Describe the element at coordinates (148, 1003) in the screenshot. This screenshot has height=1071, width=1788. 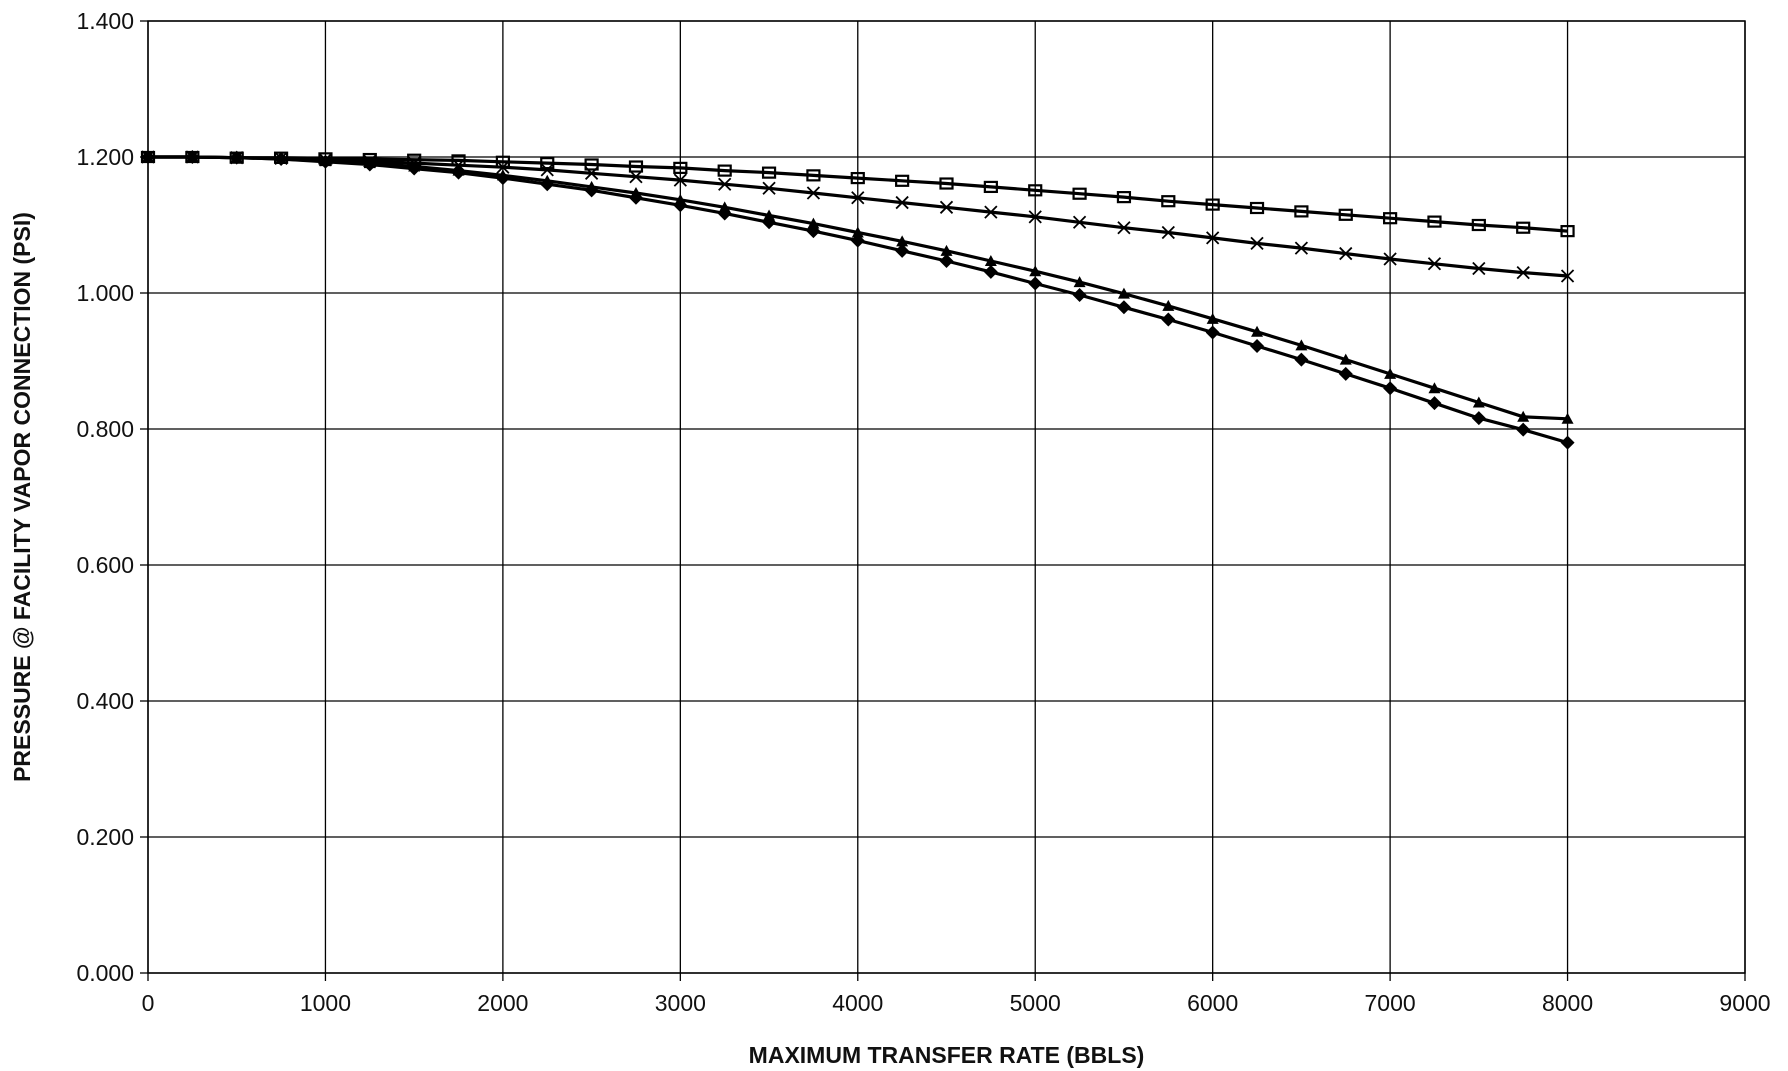
I see `x-tick-label: 0` at that location.